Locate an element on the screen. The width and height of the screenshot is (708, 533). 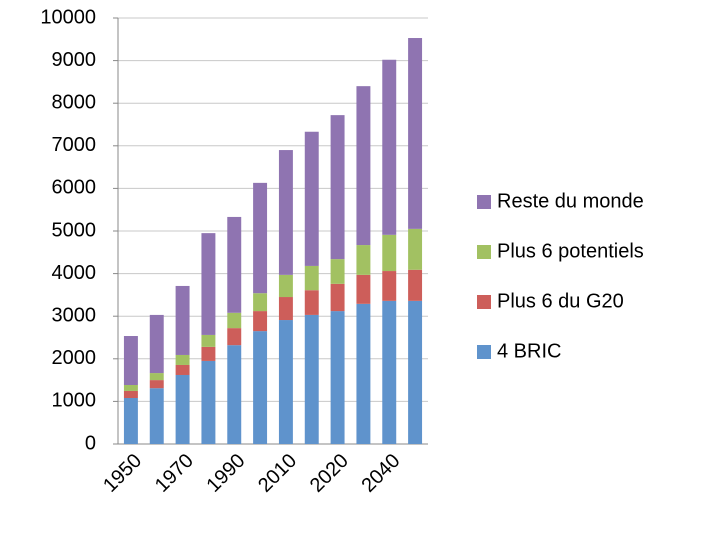
y-tick-label: 2000 is located at coordinates (74, 358).